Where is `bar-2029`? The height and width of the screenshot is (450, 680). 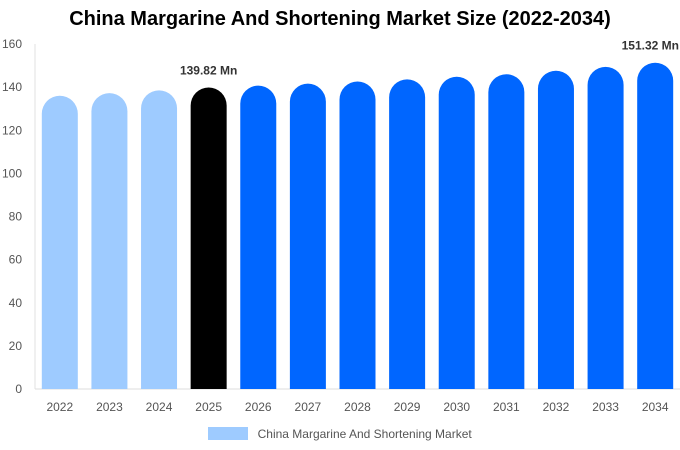
bar-2029 is located at coordinates (407, 234).